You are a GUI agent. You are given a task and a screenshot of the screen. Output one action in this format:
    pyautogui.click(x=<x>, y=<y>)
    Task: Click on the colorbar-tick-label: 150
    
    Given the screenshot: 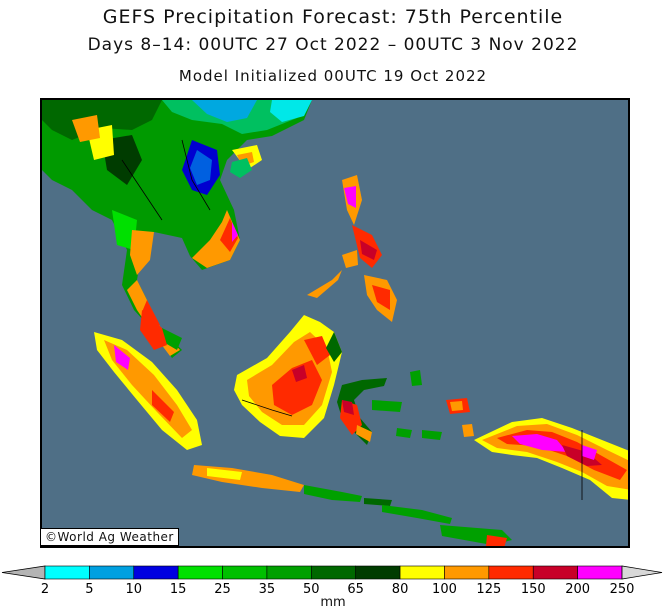 What is the action you would take?
    pyautogui.click(x=533, y=589)
    